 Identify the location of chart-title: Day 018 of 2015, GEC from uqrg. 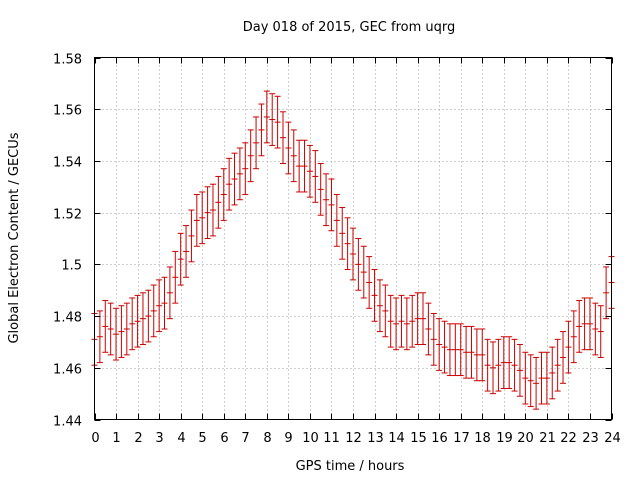
(349, 27).